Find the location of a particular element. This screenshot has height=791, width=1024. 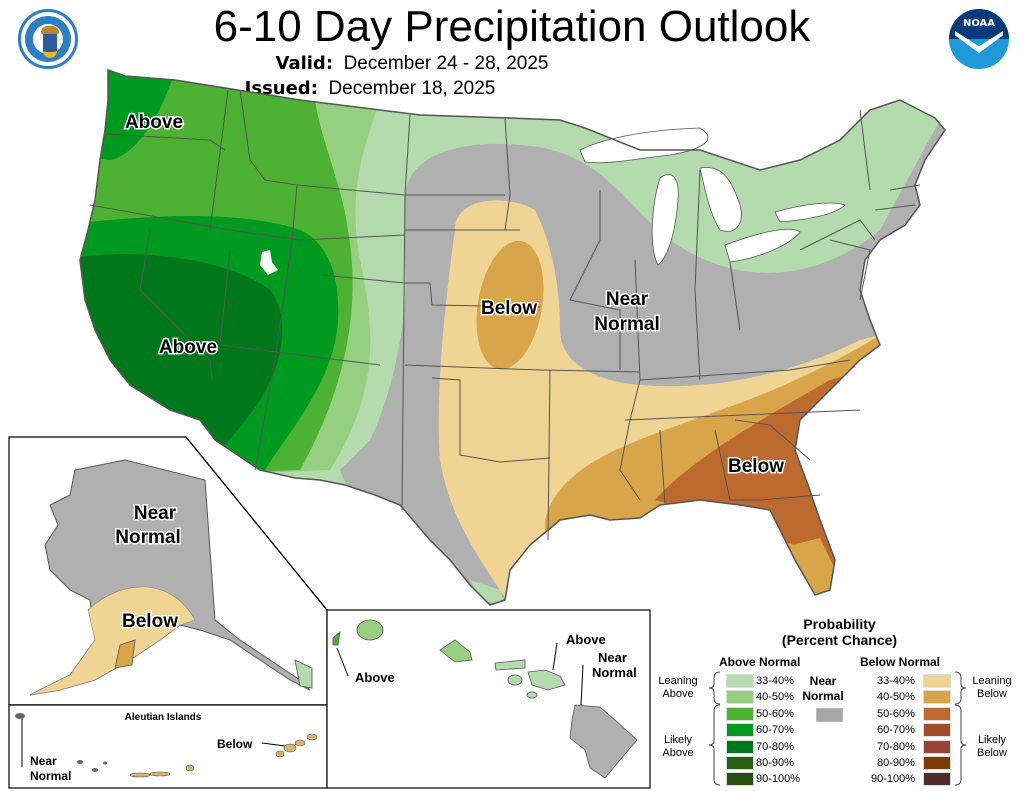

valid-dates: Valid: December 24 - 28, 2025 is located at coordinates (462, 64).